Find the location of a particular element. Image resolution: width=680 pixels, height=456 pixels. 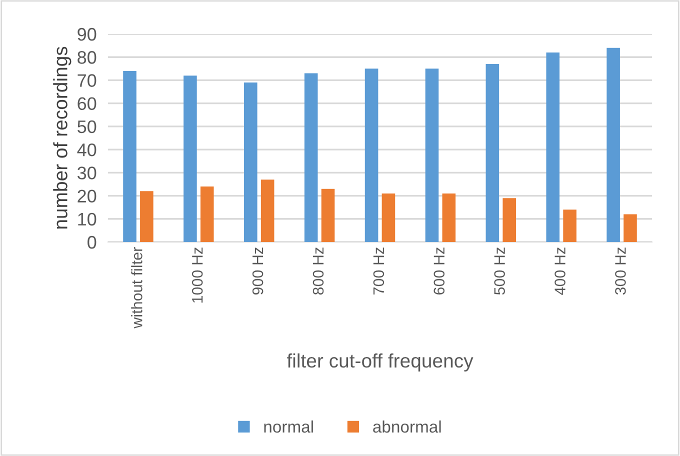

y-tick-label: 50 is located at coordinates (87, 127).